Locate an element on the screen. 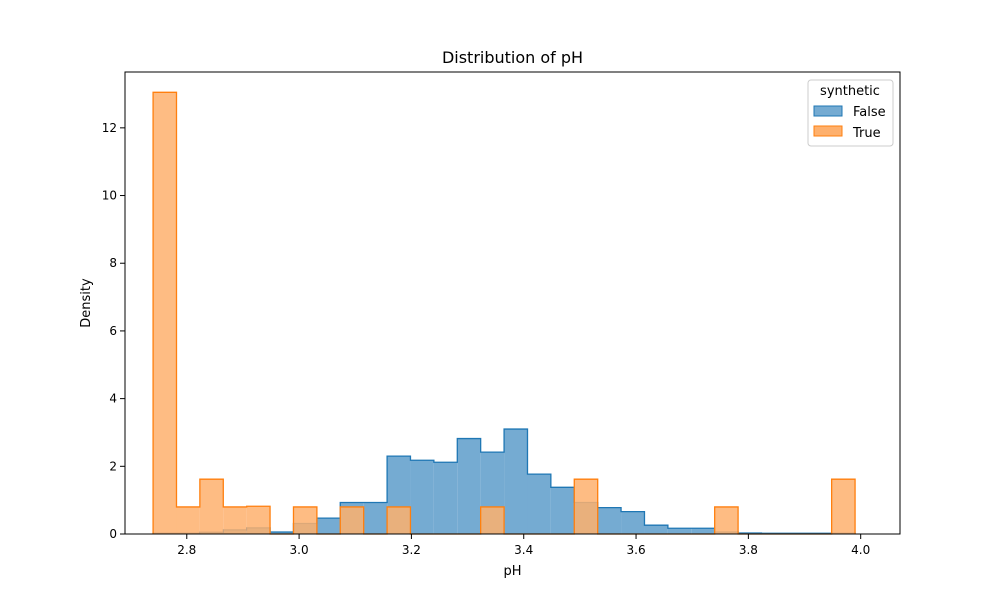 The image size is (1000, 604). y-axis-ticks: 0 2 4 6 8 10 12 is located at coordinates (113, 331).